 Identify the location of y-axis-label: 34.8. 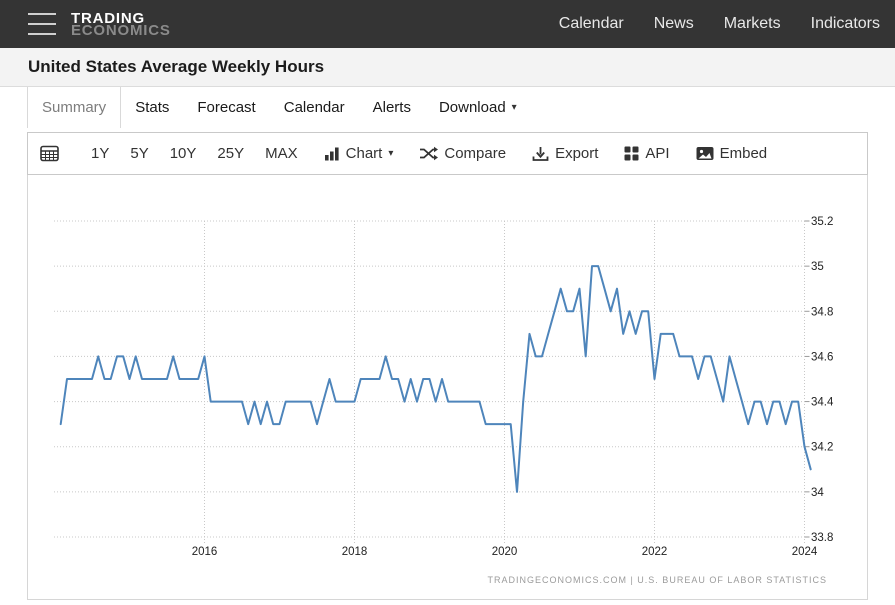
(822, 312).